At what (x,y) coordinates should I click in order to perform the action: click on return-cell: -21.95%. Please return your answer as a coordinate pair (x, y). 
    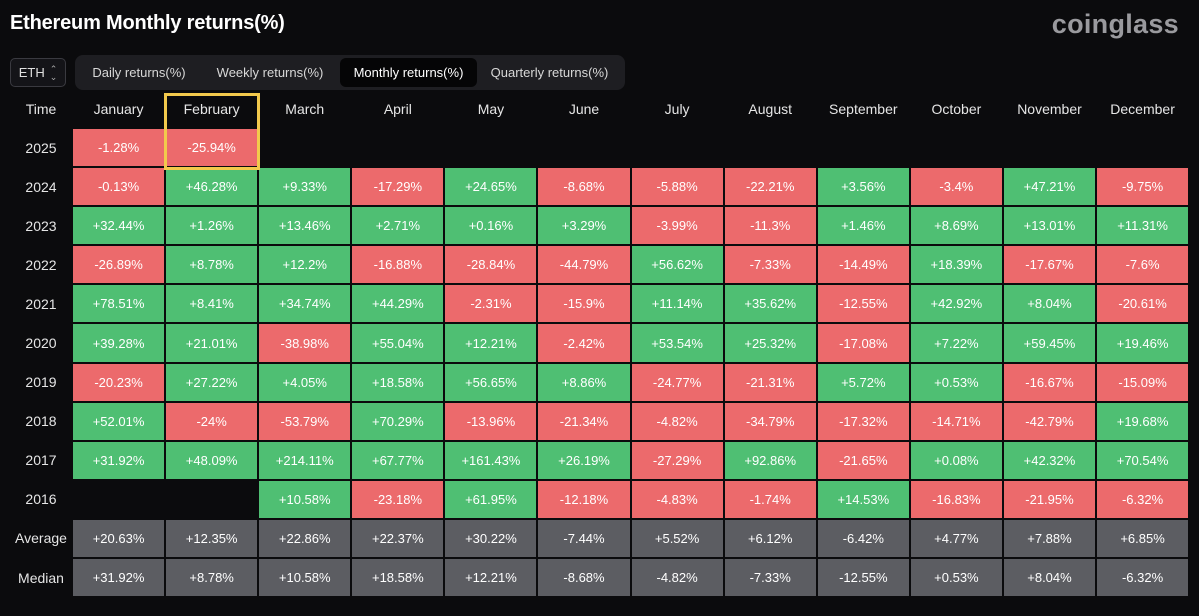
    Looking at the image, I should click on (1049, 499).